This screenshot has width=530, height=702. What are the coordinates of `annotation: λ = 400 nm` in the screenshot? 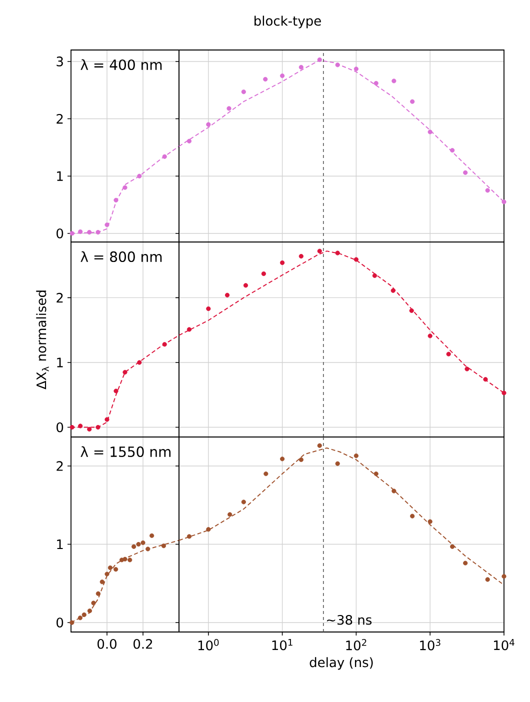 It's located at (121, 64).